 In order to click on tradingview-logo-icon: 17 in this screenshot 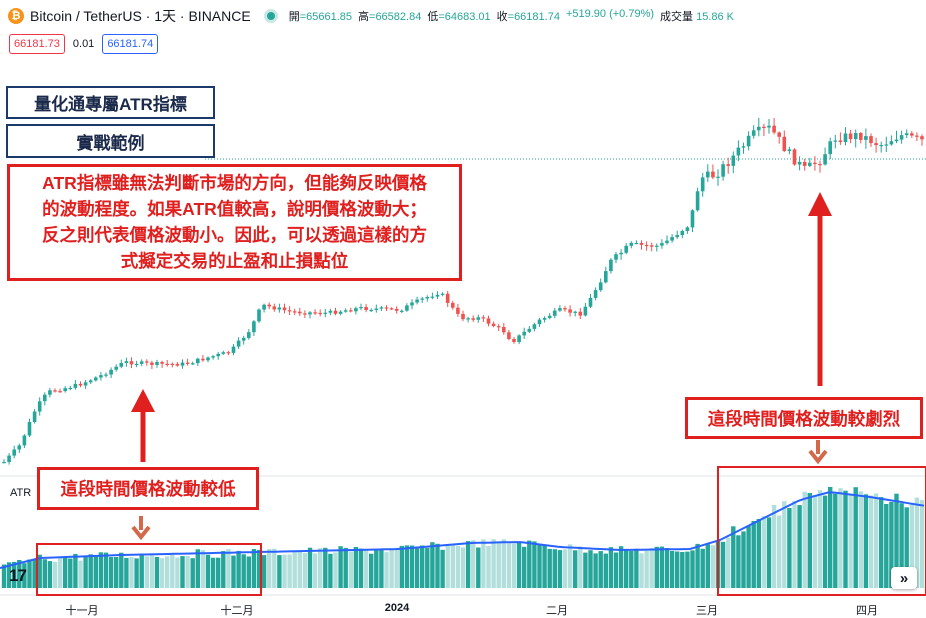, I will do `click(18, 575)`.